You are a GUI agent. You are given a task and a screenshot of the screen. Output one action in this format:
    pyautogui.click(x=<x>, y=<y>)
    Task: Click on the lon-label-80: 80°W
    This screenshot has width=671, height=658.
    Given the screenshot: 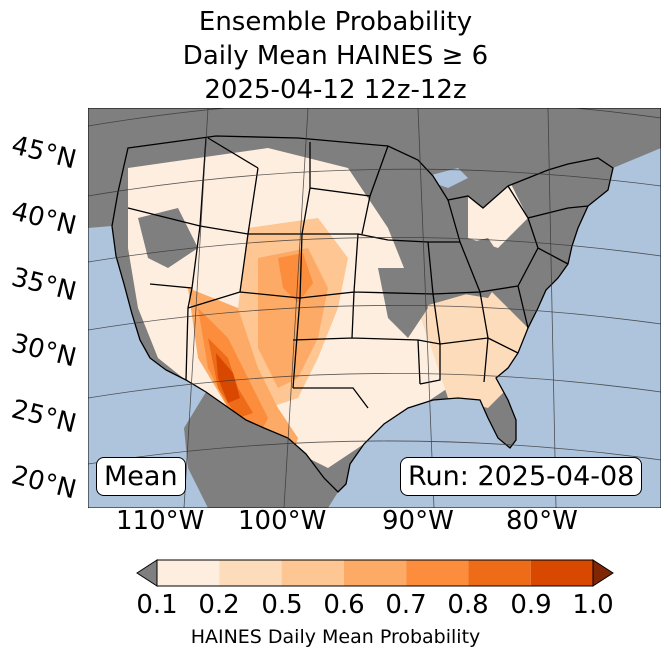 What is the action you would take?
    pyautogui.click(x=542, y=521)
    